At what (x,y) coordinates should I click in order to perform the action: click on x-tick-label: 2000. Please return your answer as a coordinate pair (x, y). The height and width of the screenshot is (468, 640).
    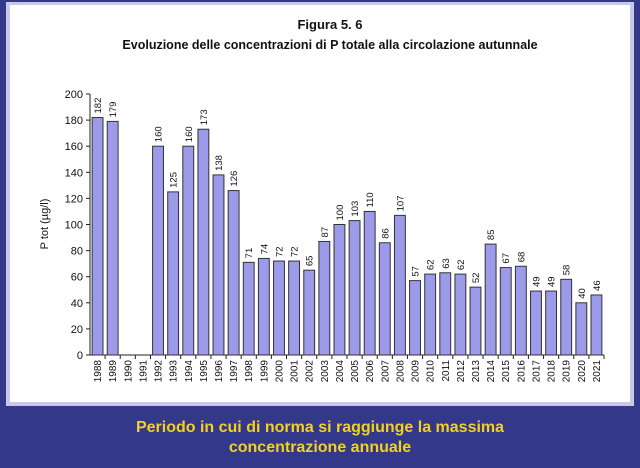
    Looking at the image, I should click on (279, 371).